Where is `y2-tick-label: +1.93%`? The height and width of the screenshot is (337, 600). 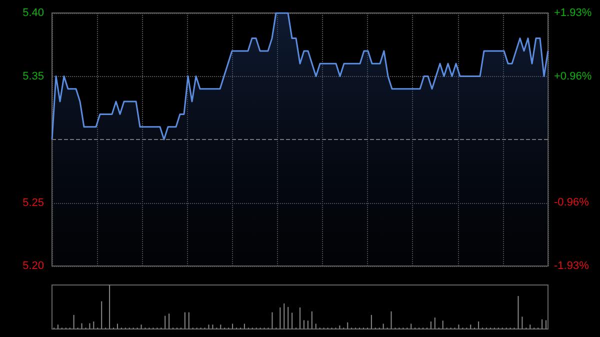
y2-tick-label: +1.93% is located at coordinates (573, 13).